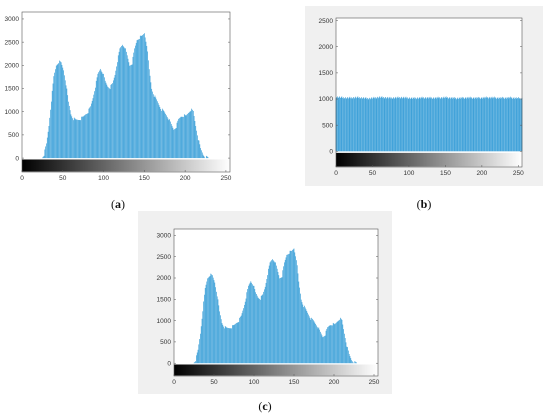 The width and height of the screenshot is (550, 416). What do you see at coordinates (429, 92) in the screenshot?
I see `axes-frame-b` at bounding box center [429, 92].